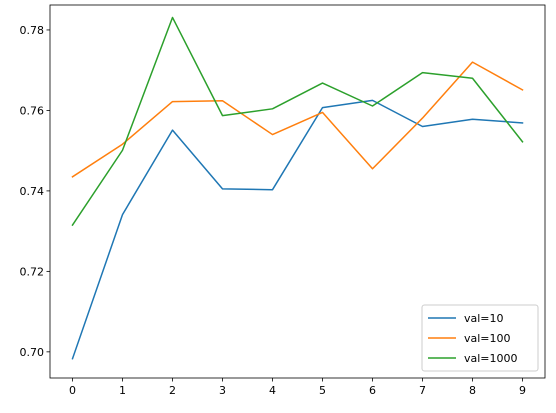  I want to click on legend: val=10 val=100 val=1000, so click(480, 338).